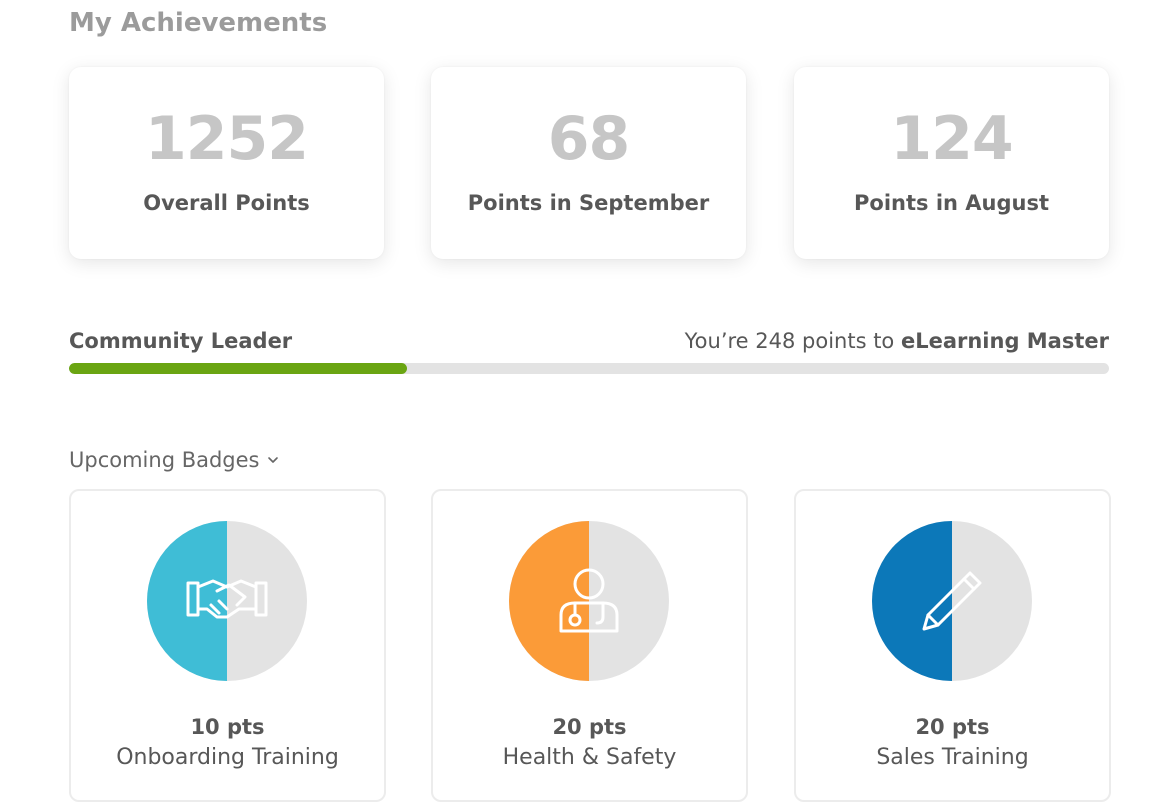 The height and width of the screenshot is (810, 1176). What do you see at coordinates (227, 757) in the screenshot?
I see `badge-name: Onboarding Training` at bounding box center [227, 757].